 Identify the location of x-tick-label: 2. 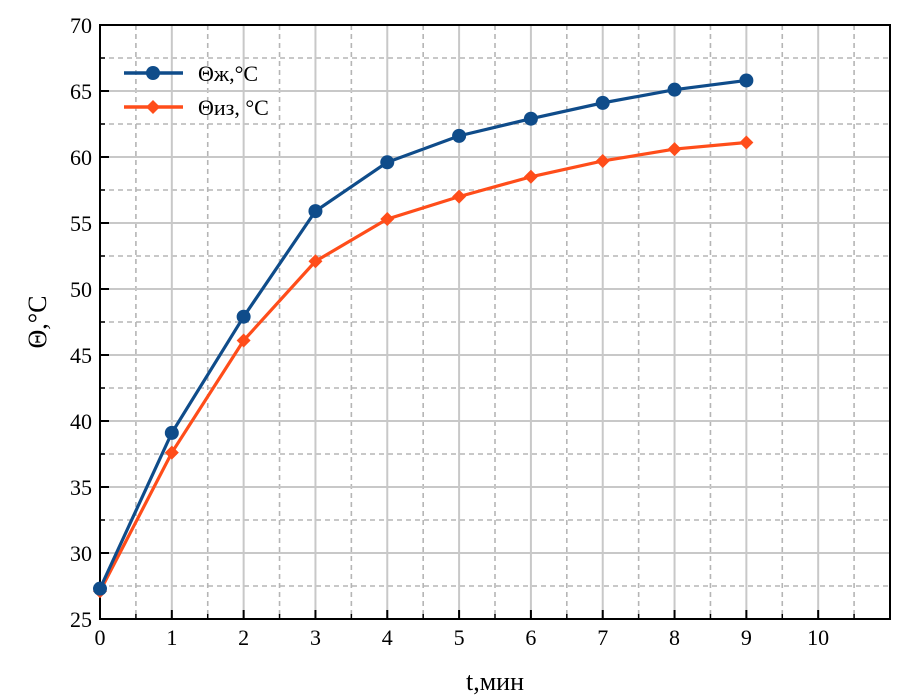
(243, 637).